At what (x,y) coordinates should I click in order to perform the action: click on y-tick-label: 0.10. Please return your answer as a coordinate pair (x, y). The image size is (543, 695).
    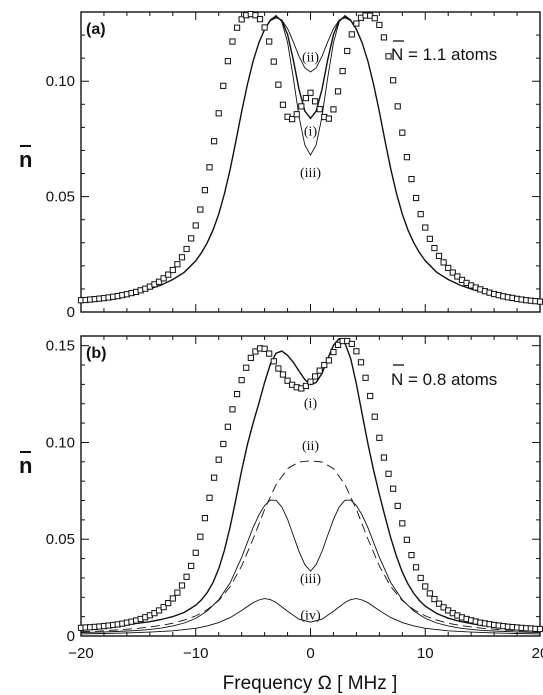
    Looking at the image, I should click on (60, 81).